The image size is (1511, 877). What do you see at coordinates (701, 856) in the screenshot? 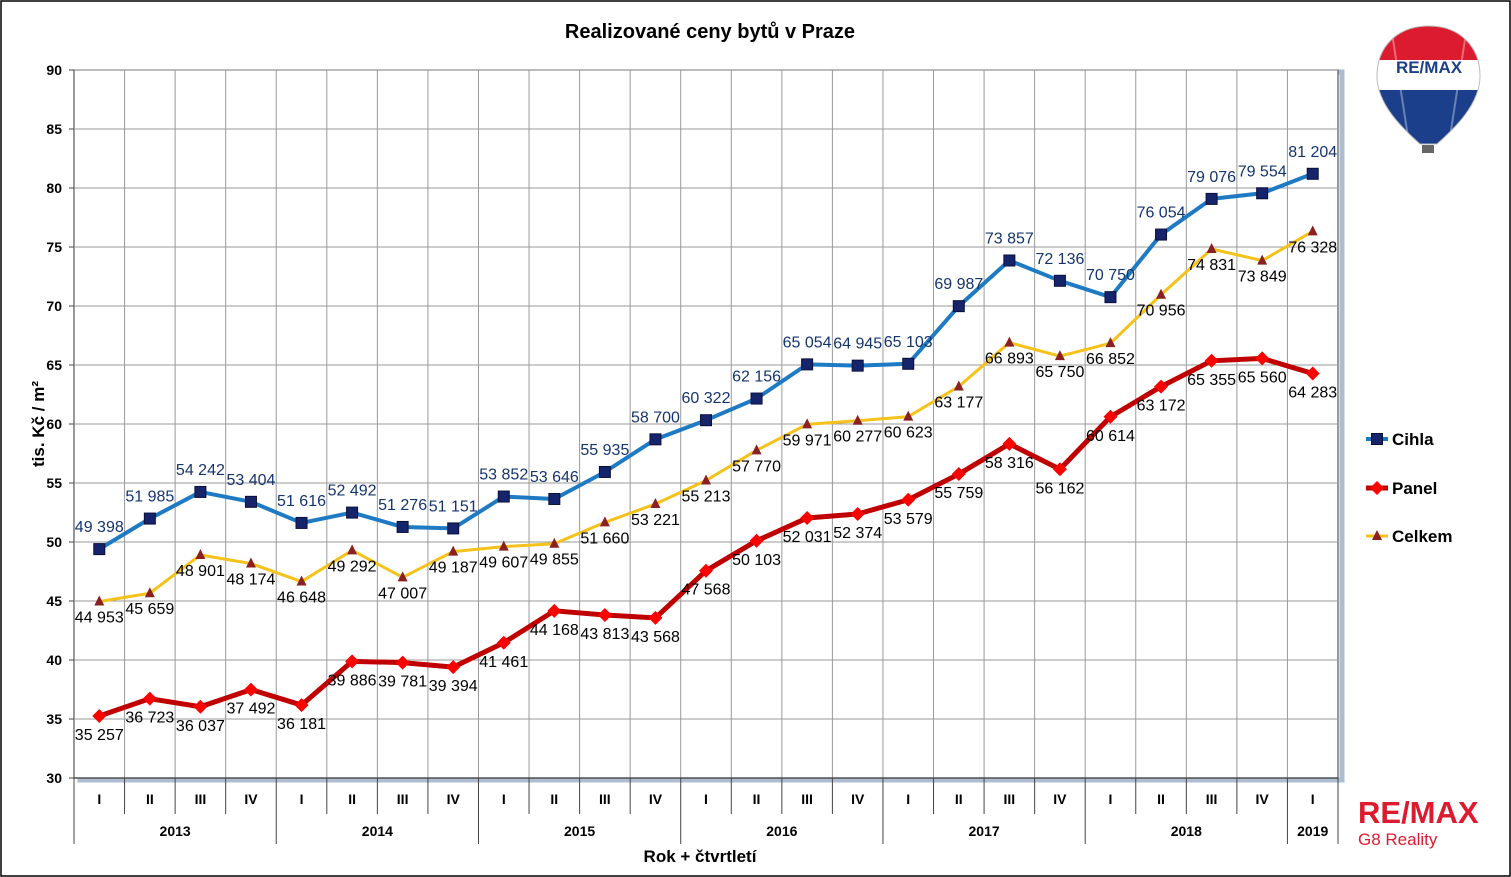
I see `x-axis-title: Rok + čtvrtletí` at bounding box center [701, 856].